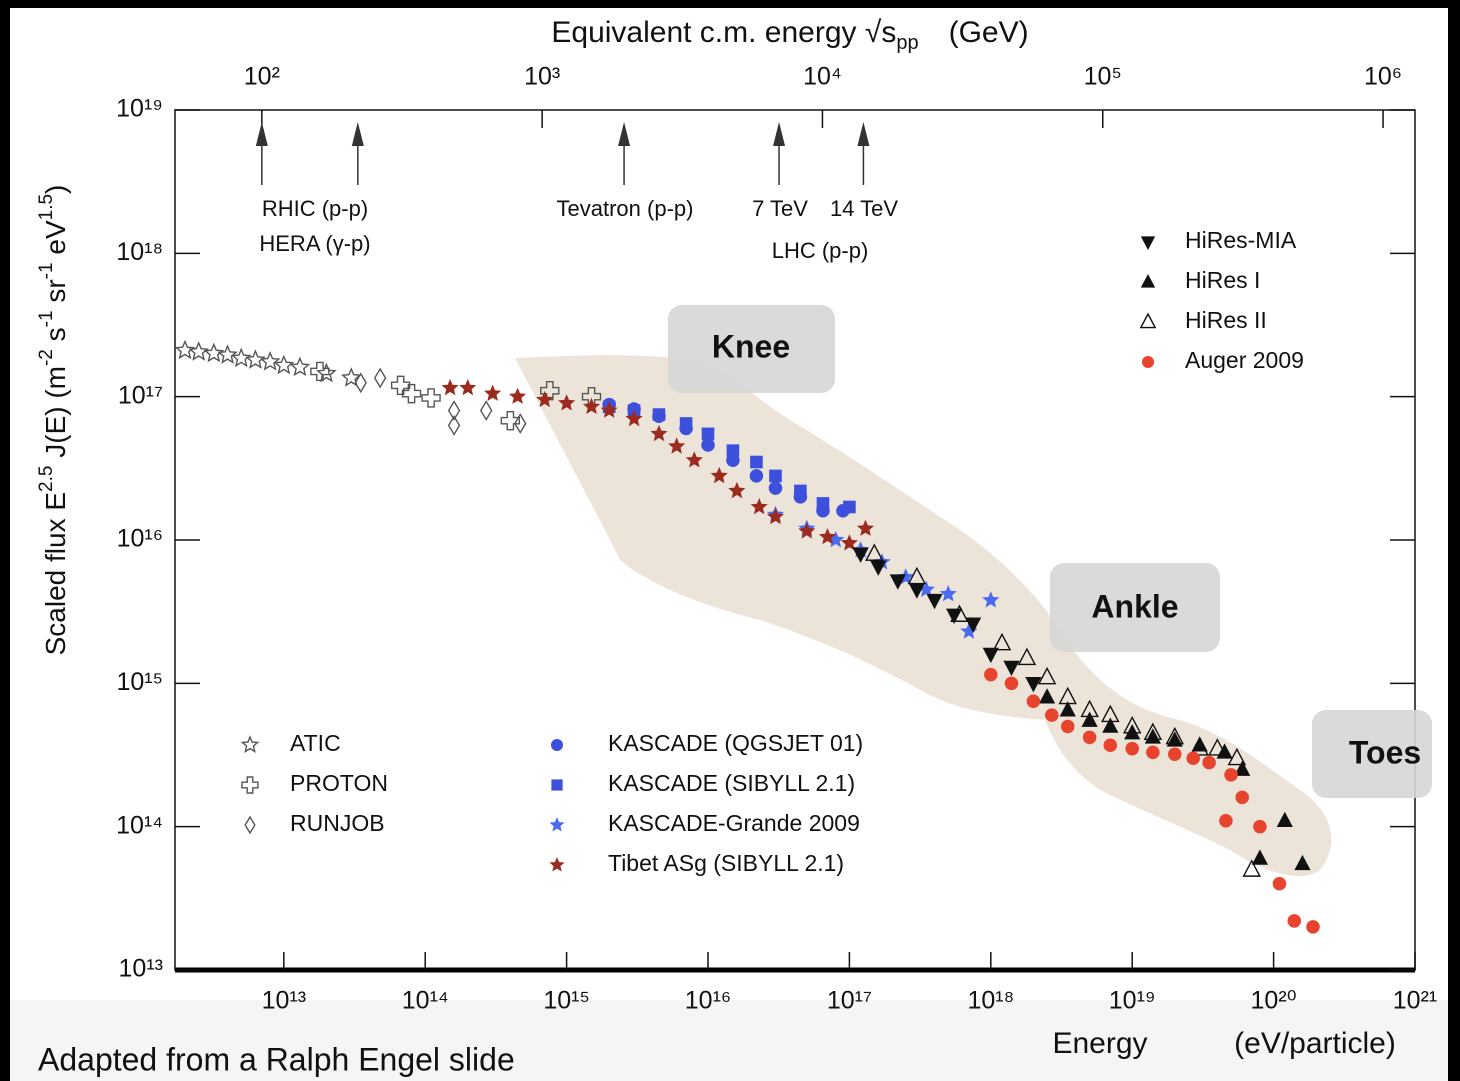  I want to click on footer-band, so click(729, 1040).